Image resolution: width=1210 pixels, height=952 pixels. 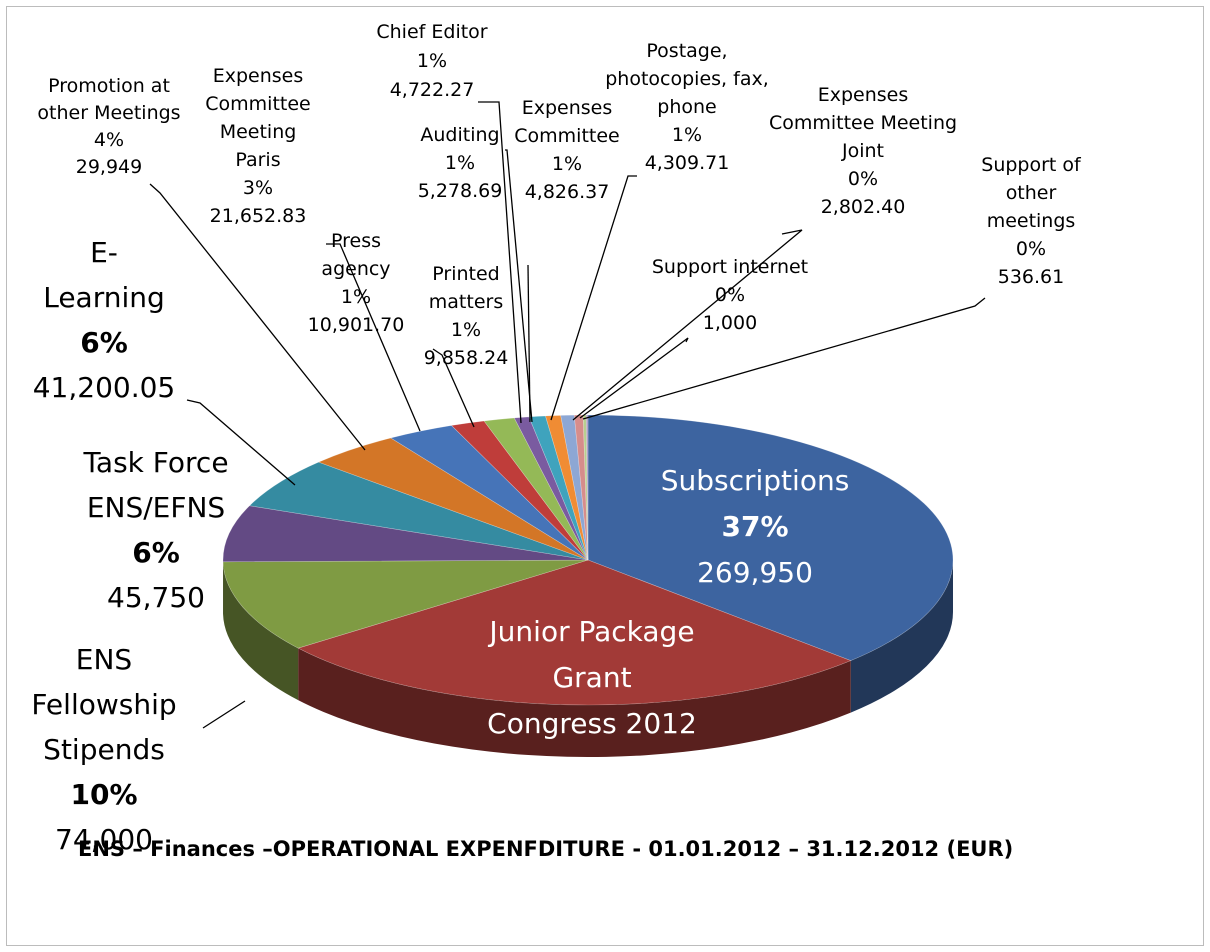 What do you see at coordinates (755, 572) in the screenshot?
I see `label-value: 269,950` at bounding box center [755, 572].